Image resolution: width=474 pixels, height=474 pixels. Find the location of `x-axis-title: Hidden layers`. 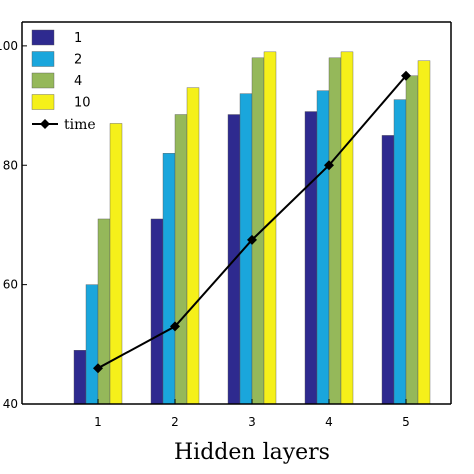

x-axis-title: Hidden layers is located at coordinates (252, 452).